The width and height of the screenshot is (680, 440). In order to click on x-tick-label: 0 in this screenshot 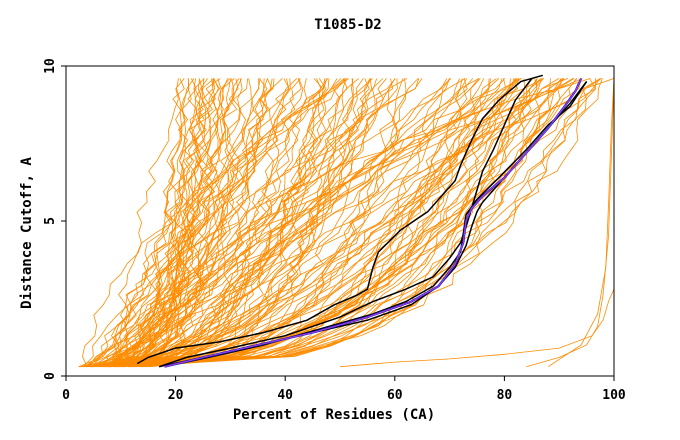, I will do `click(66, 395)`.